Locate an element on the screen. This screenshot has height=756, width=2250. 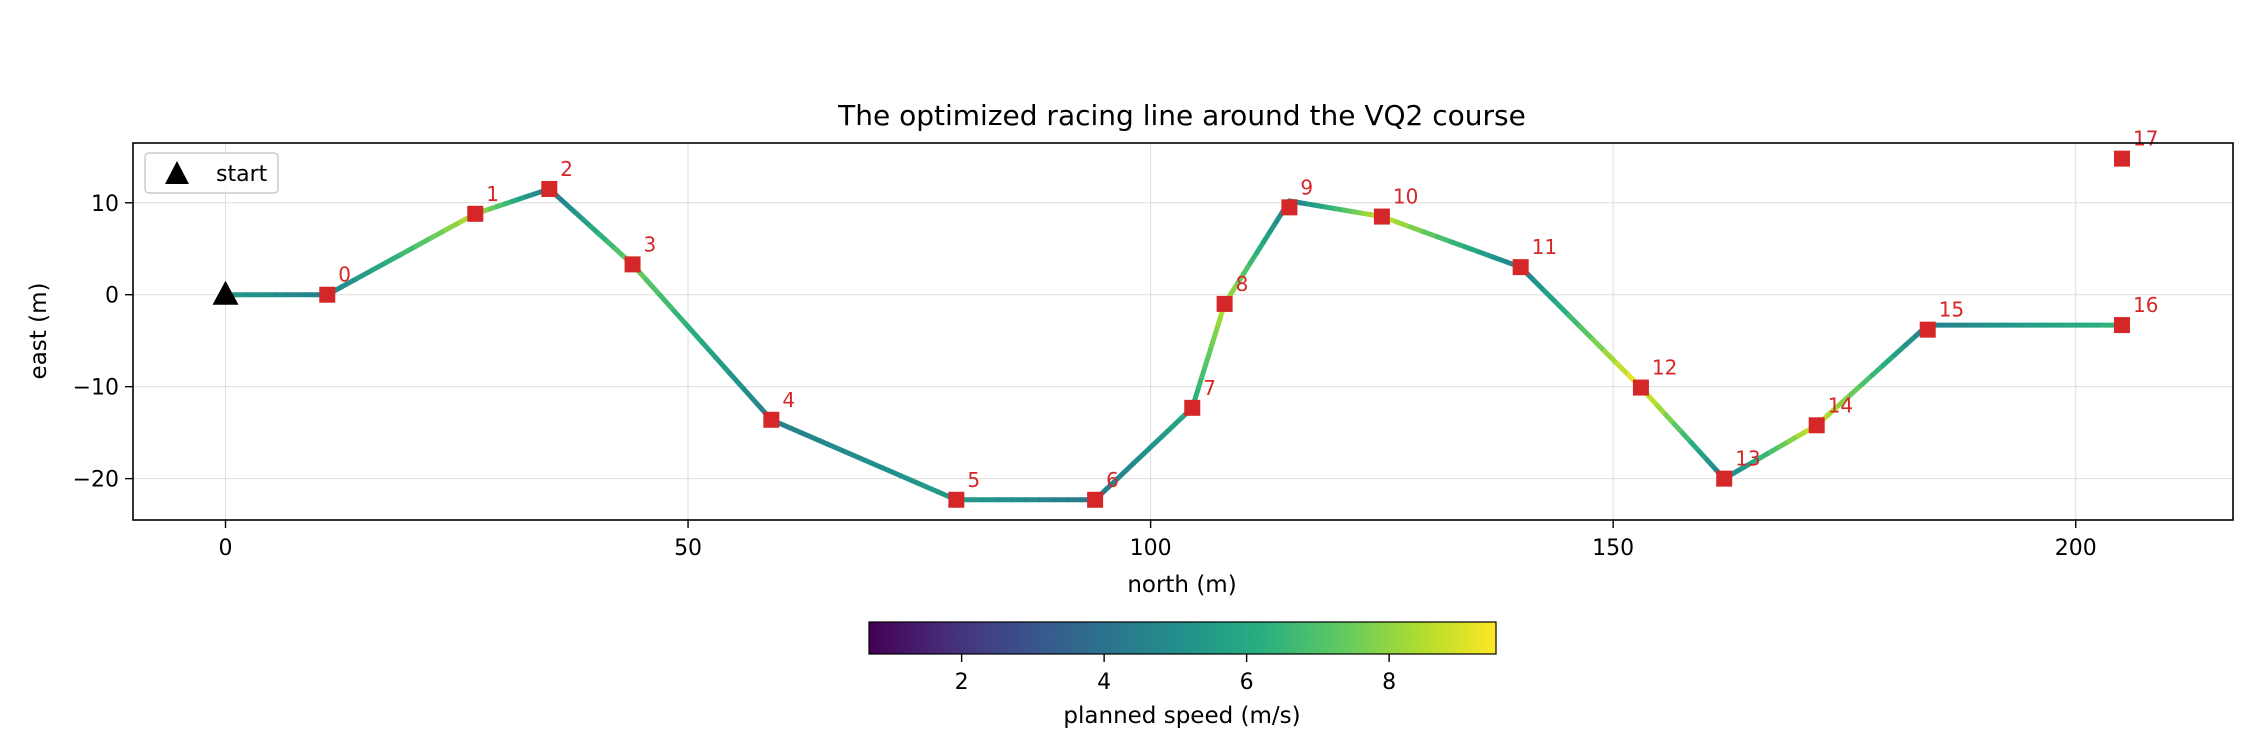
colorbar: 2 4 6 8 planned speed (m/s) is located at coordinates (1182, 675).